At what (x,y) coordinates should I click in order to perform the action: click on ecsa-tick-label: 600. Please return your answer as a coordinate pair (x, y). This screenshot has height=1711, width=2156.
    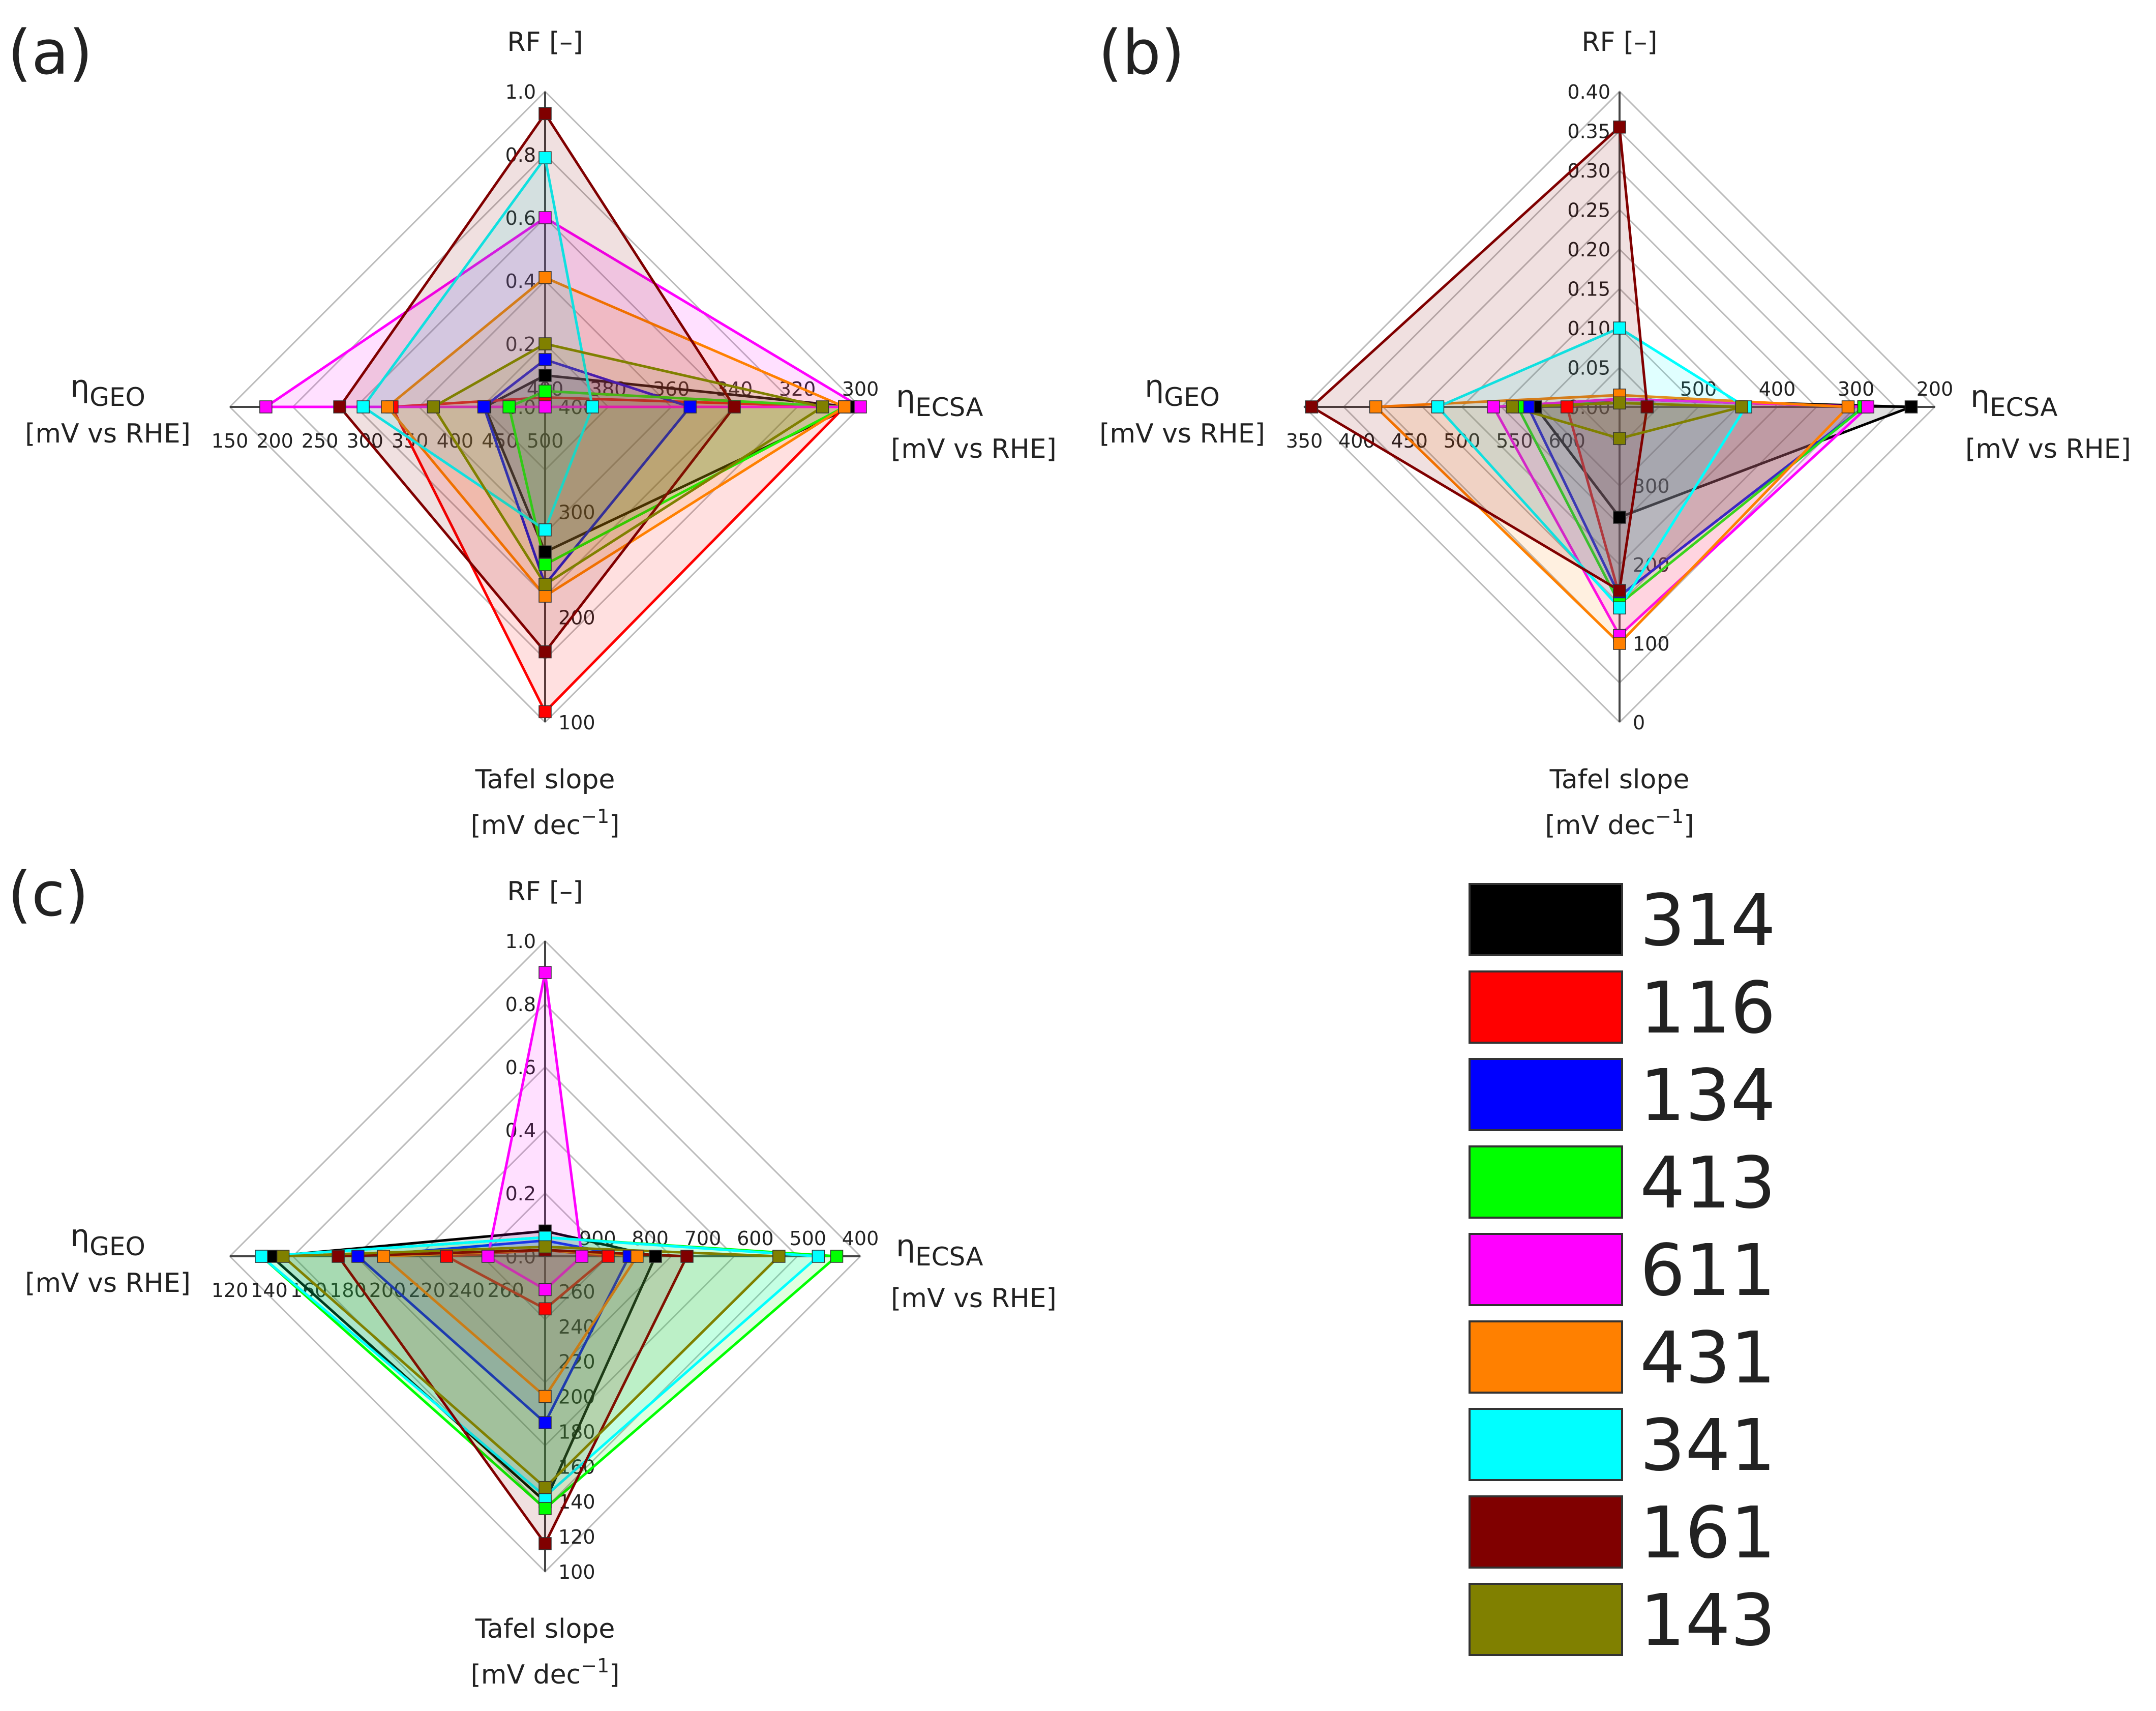
    Looking at the image, I should click on (756, 1238).